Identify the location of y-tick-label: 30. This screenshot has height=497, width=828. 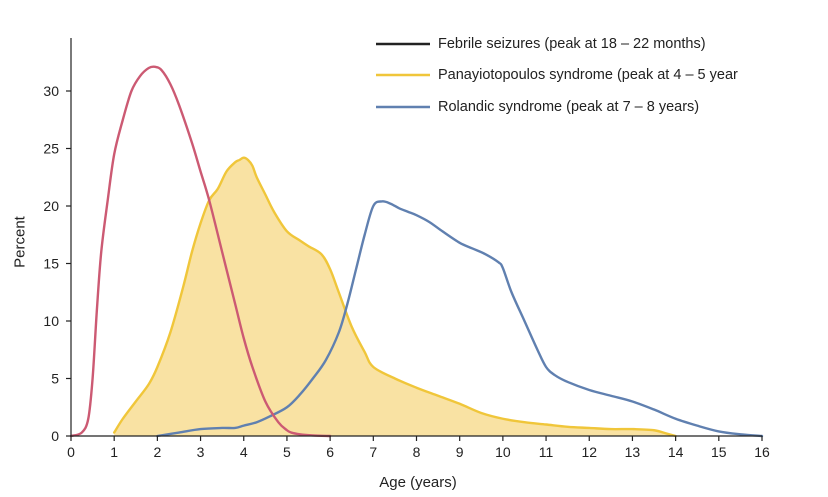
(51, 91).